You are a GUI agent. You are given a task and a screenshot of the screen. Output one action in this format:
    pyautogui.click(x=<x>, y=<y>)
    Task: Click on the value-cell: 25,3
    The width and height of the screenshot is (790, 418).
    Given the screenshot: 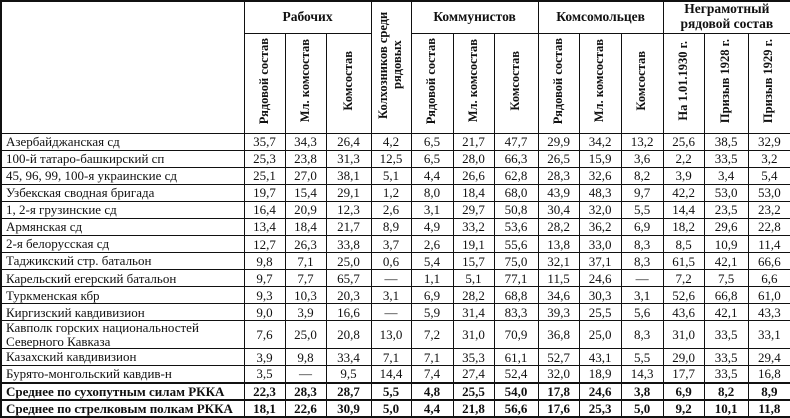 What is the action you would take?
    pyautogui.click(x=600, y=408)
    